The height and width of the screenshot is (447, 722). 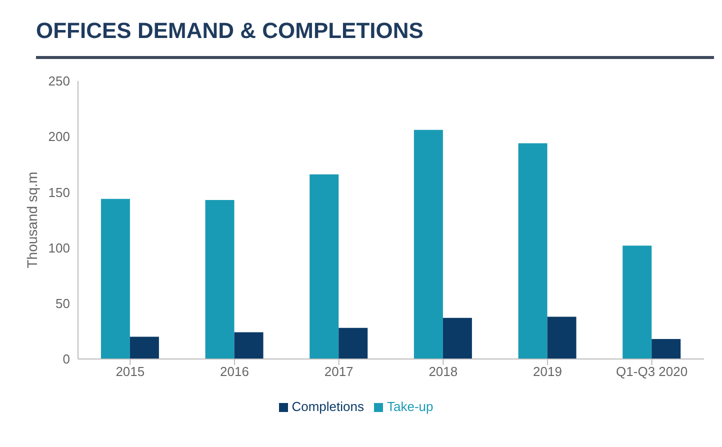 What do you see at coordinates (130, 372) in the screenshot?
I see `x-tick-label: 2015` at bounding box center [130, 372].